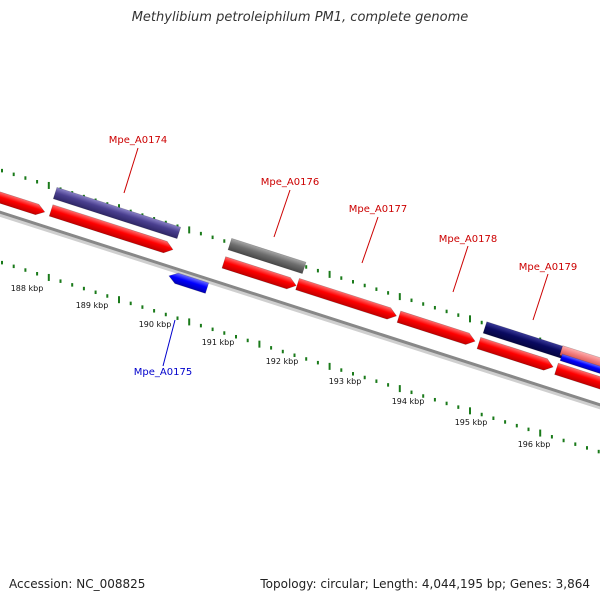 This screenshot has height=600, width=600. Describe the element at coordinates (77, 584) in the screenshot. I see `accession-text: Accession: NC_008825` at that location.